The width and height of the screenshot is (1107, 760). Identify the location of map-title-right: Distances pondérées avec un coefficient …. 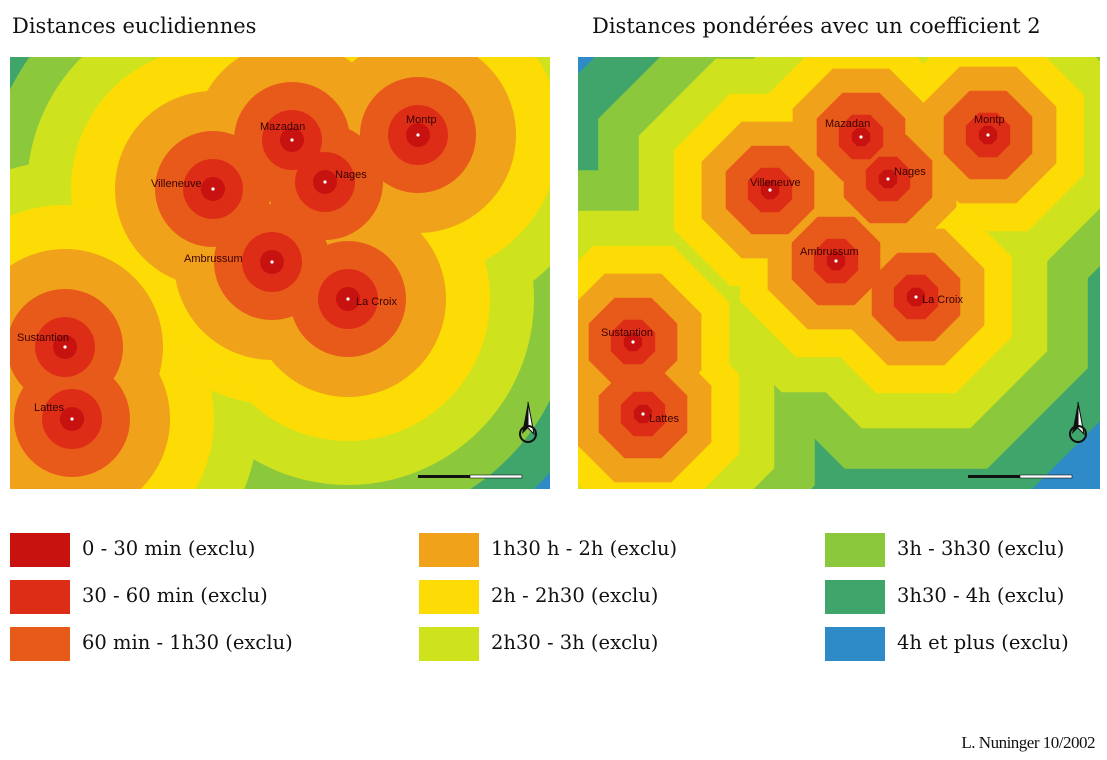
(816, 26).